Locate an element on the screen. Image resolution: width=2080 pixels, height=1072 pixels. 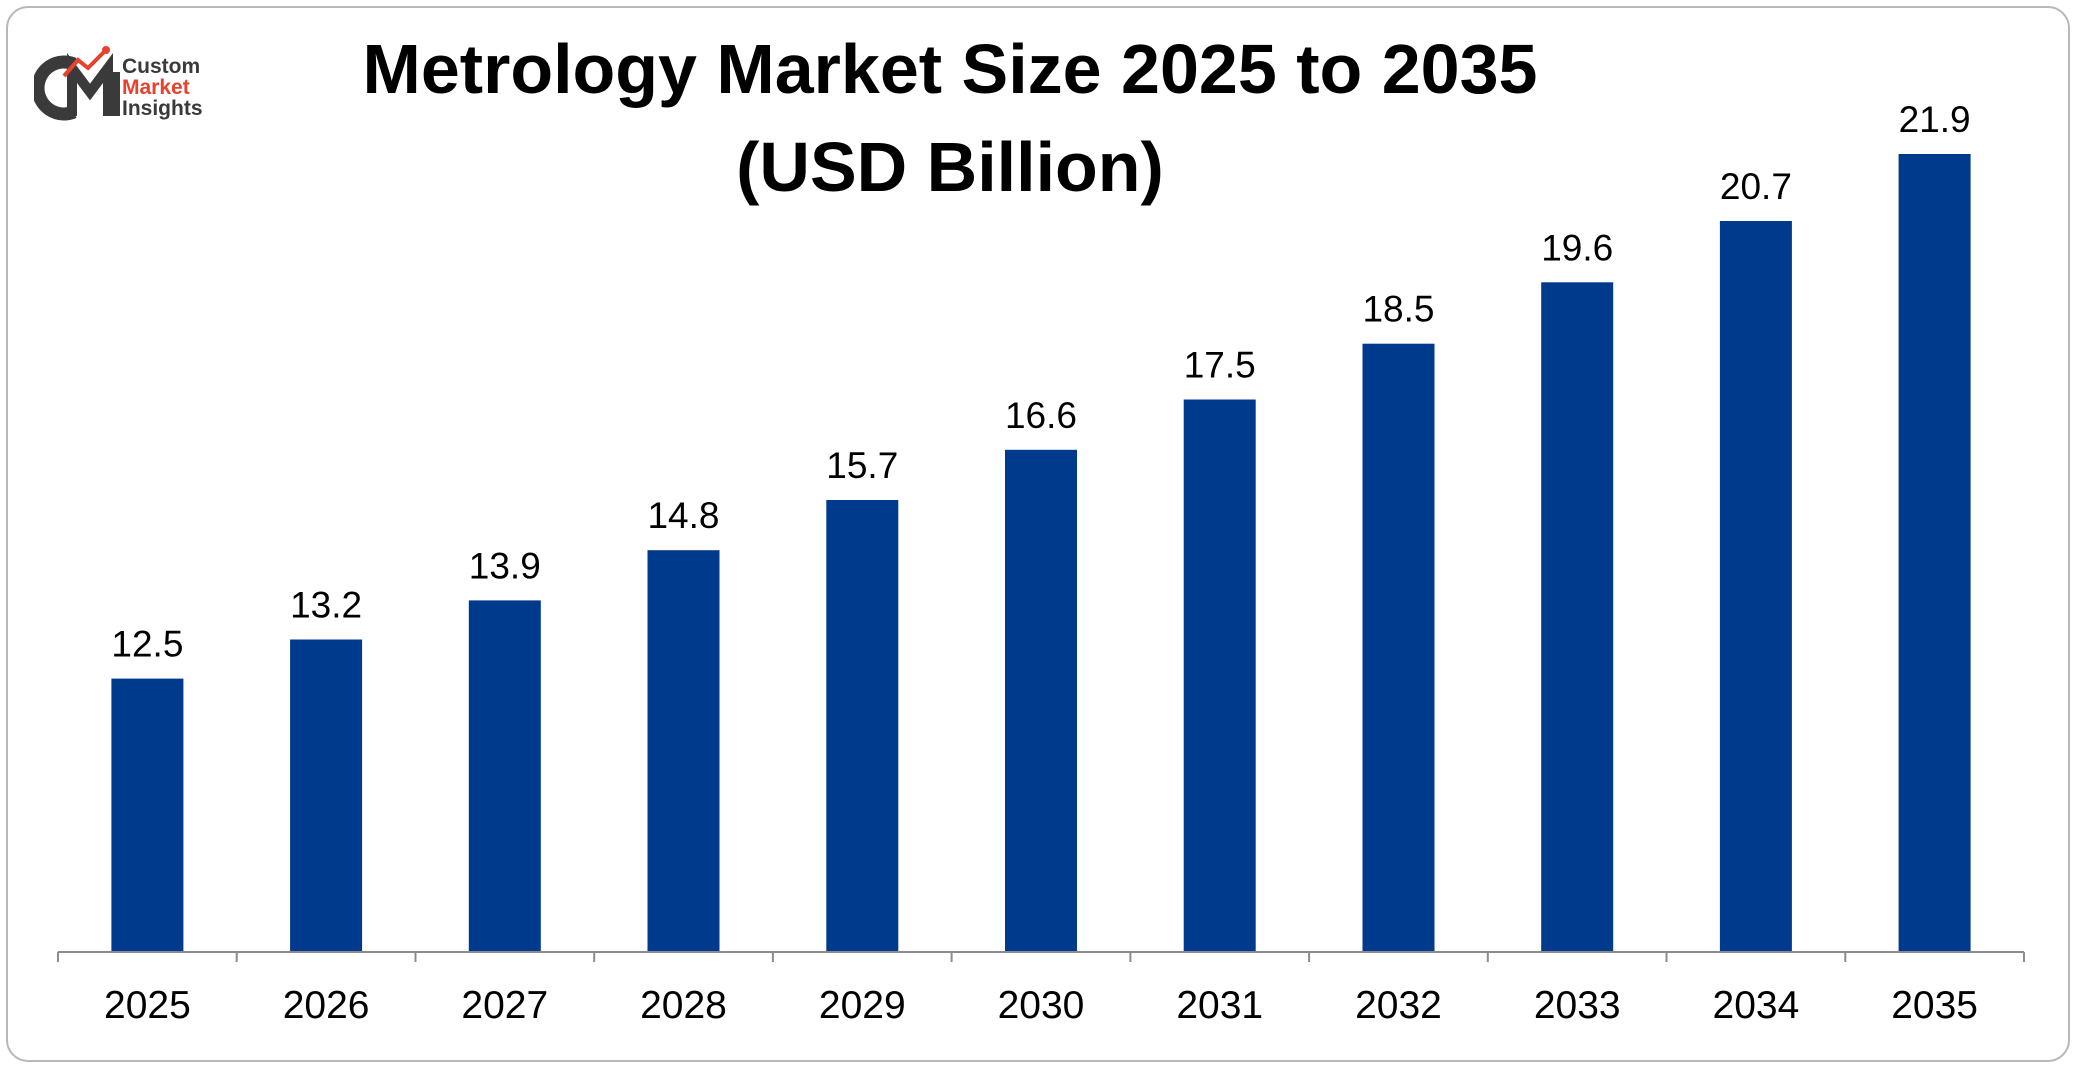
x-tick-label-2034: 2034 is located at coordinates (1756, 1005).